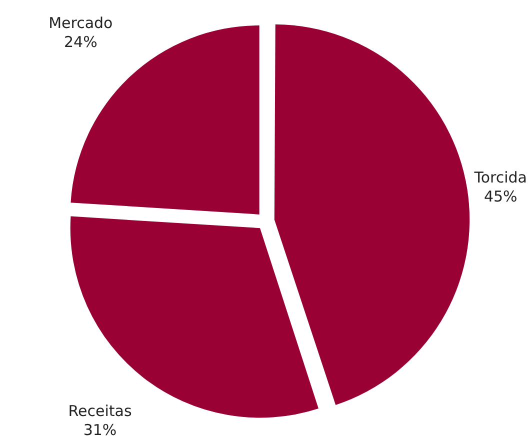 This screenshot has height=442, width=531. Describe the element at coordinates (501, 197) in the screenshot. I see `data-label: 45%` at that location.